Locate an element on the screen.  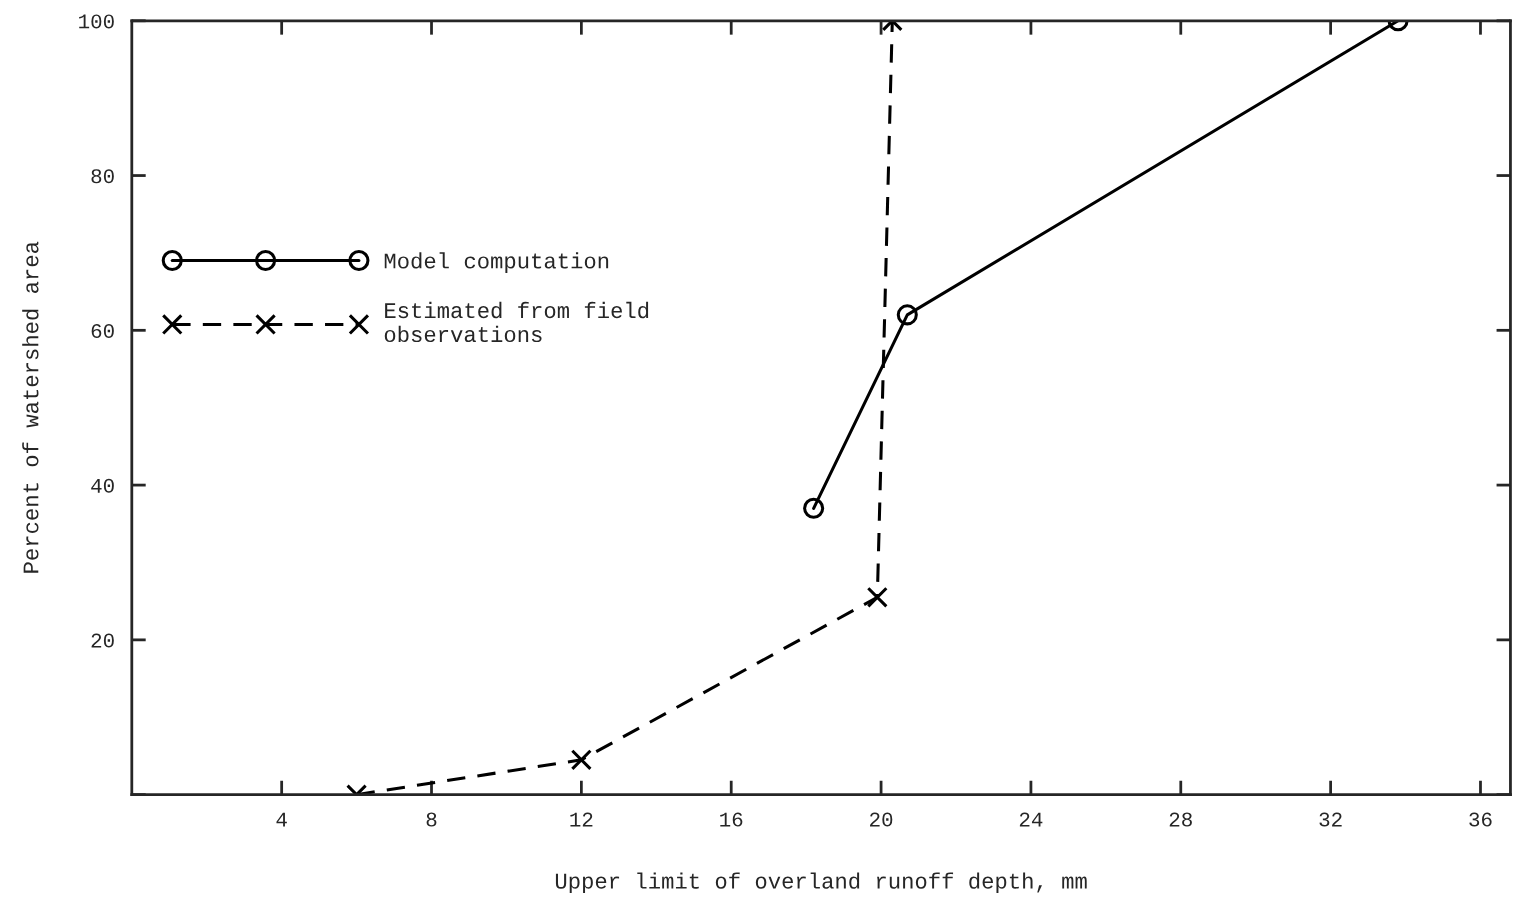
y-axis-title: Percent of watershed area is located at coordinates (30, 407).